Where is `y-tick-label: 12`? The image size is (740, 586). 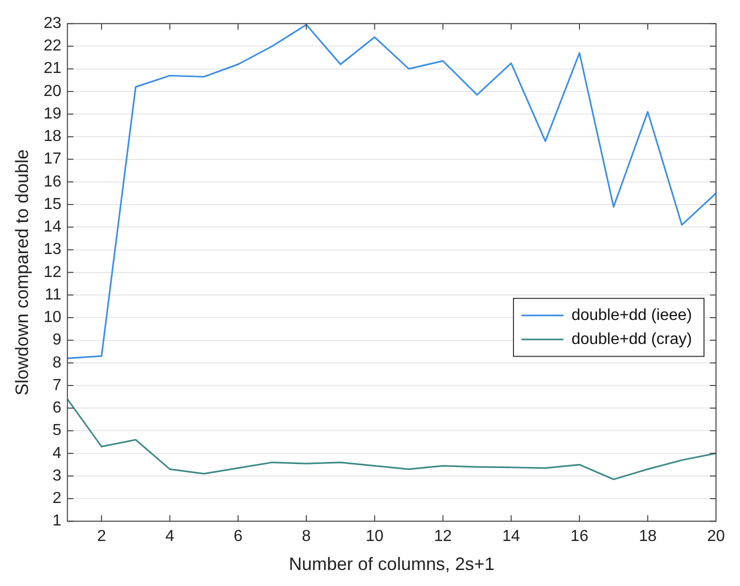 y-tick-label: 12 is located at coordinates (53, 272).